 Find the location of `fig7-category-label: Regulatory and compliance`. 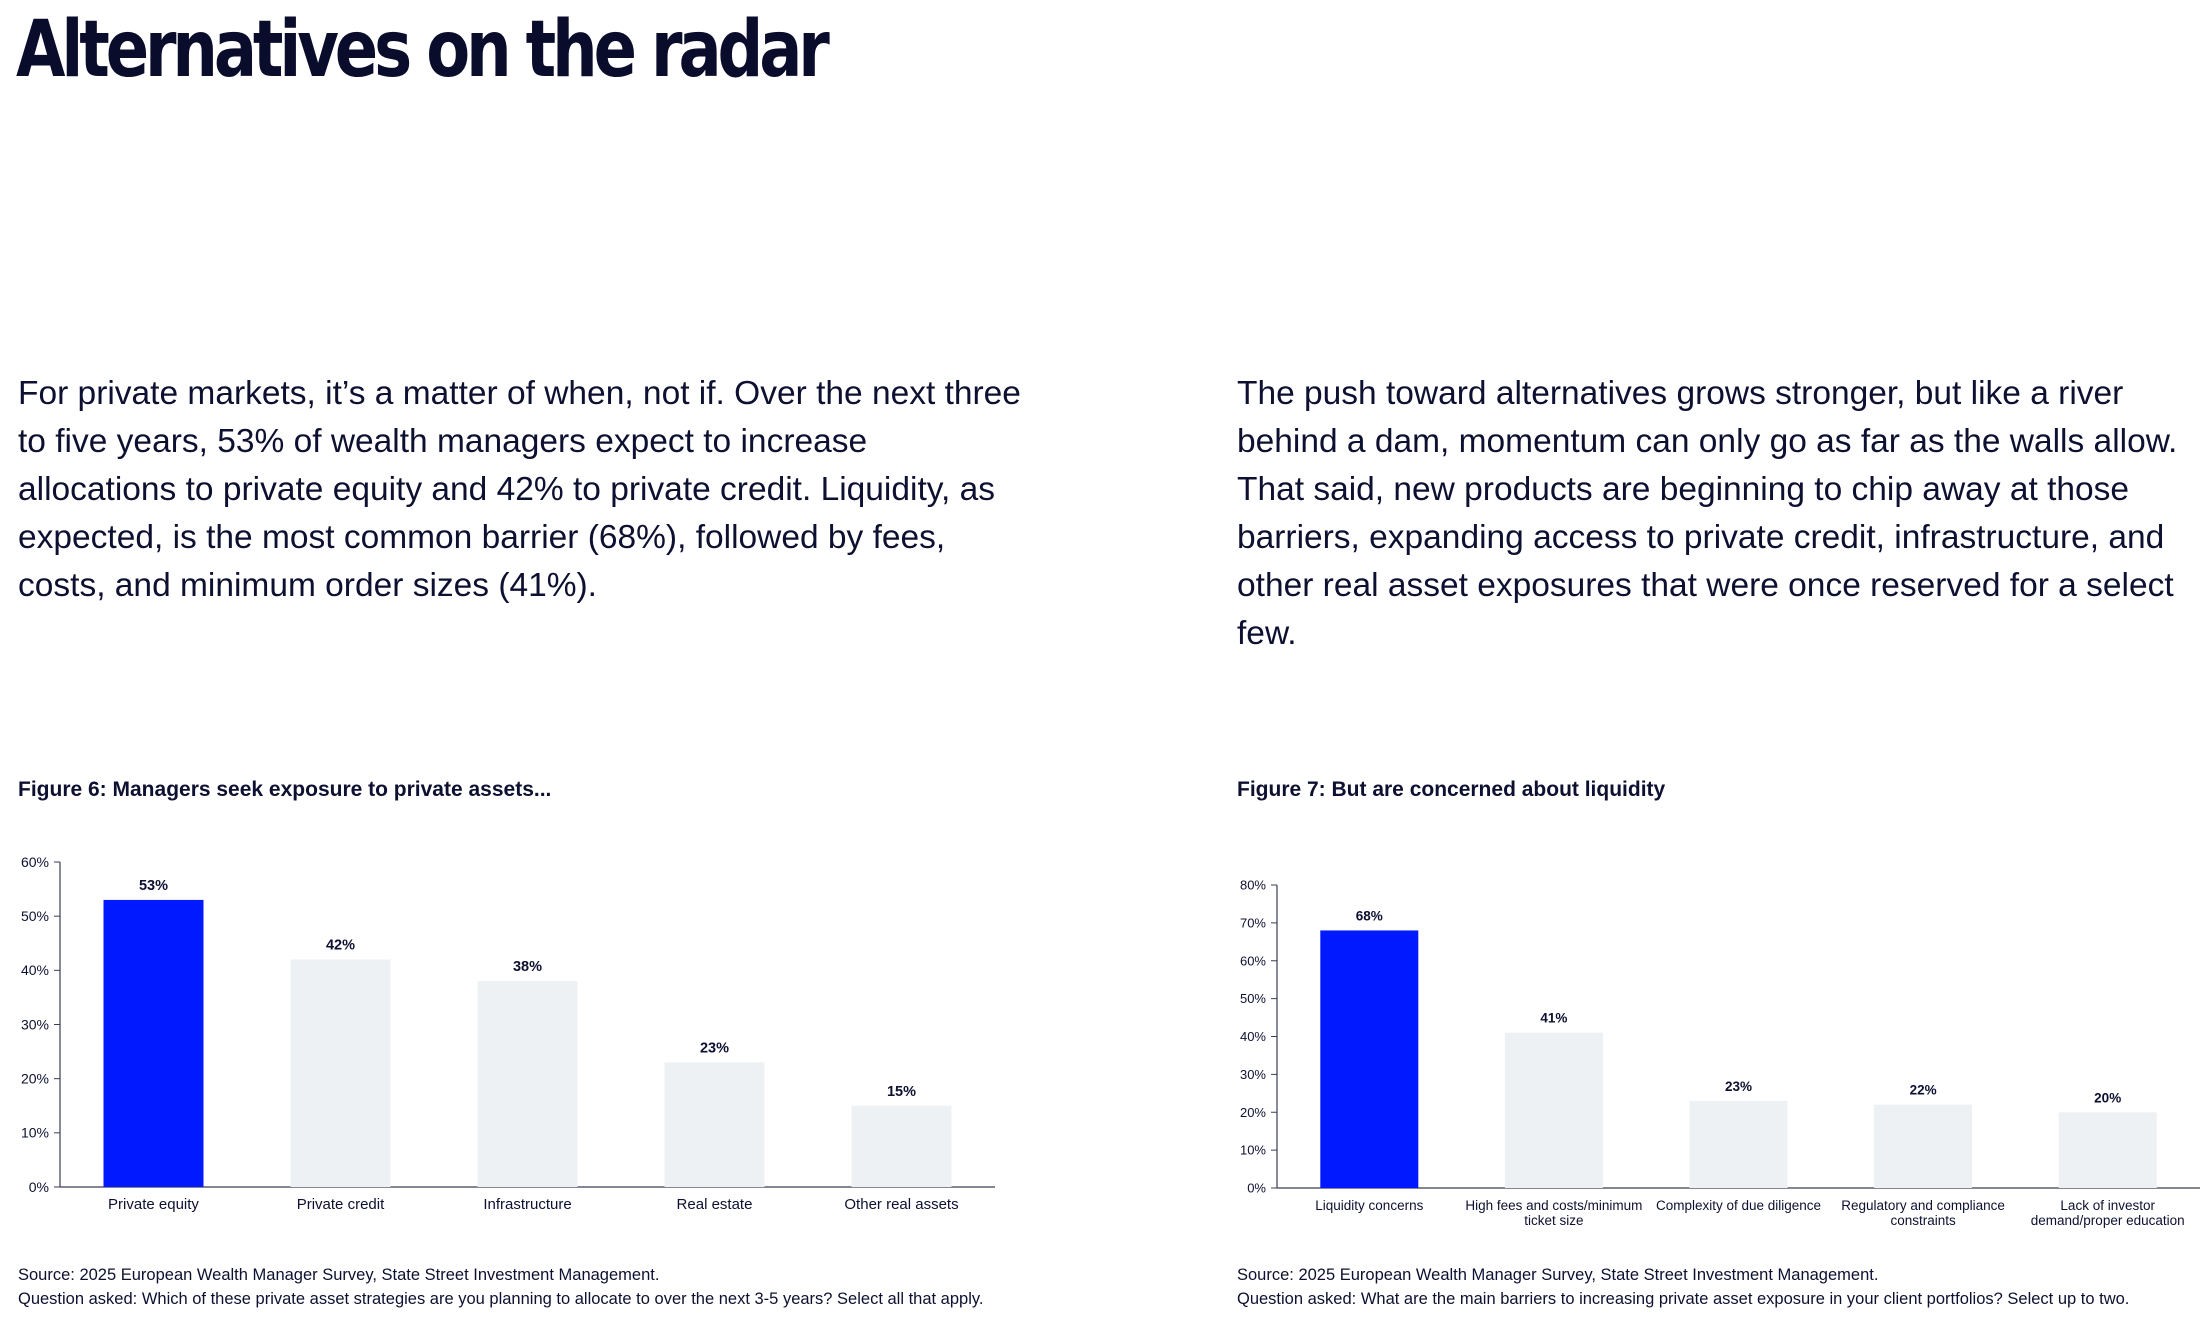

fig7-category-label: Regulatory and compliance is located at coordinates (1923, 1205).